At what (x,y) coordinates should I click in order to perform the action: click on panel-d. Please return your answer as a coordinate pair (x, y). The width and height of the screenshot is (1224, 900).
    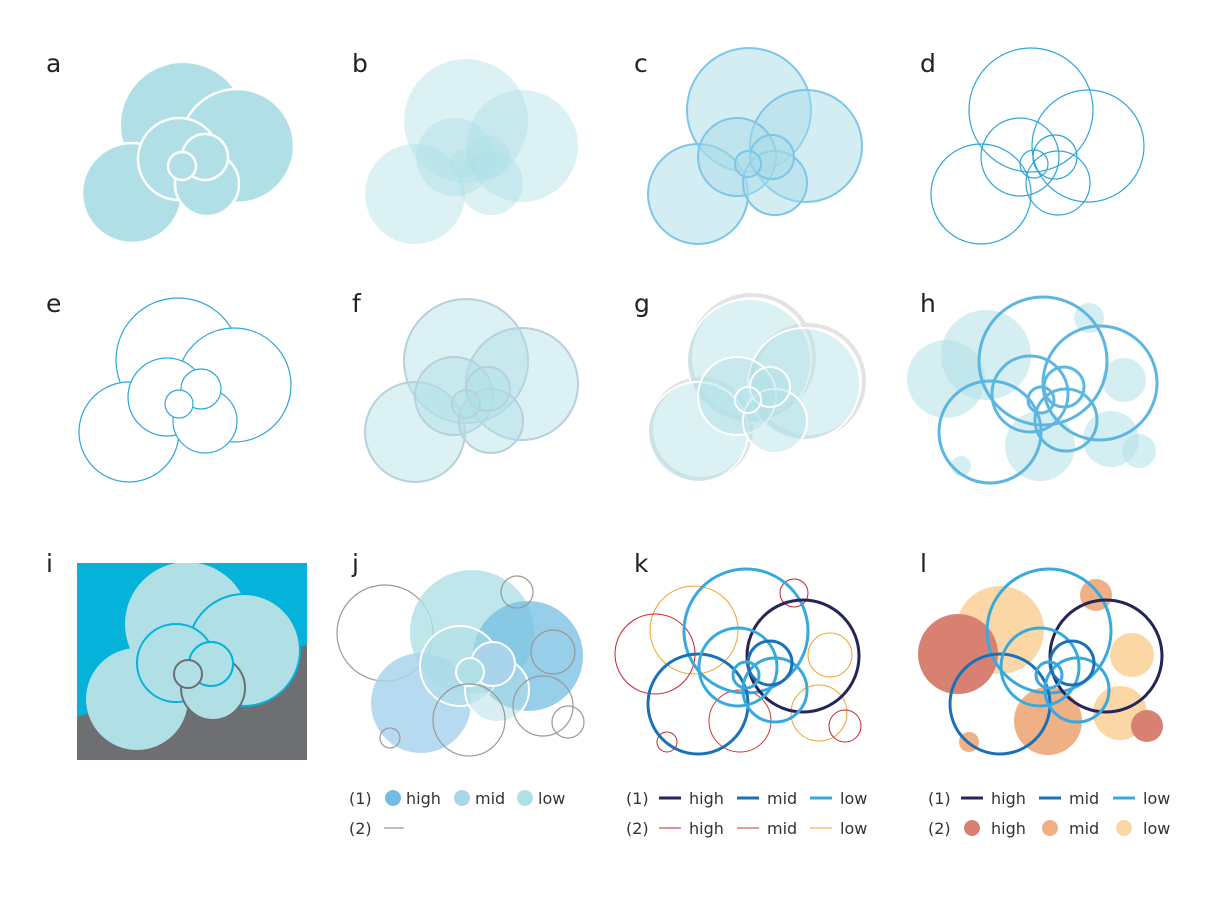
    Looking at the image, I should click on (1037, 146).